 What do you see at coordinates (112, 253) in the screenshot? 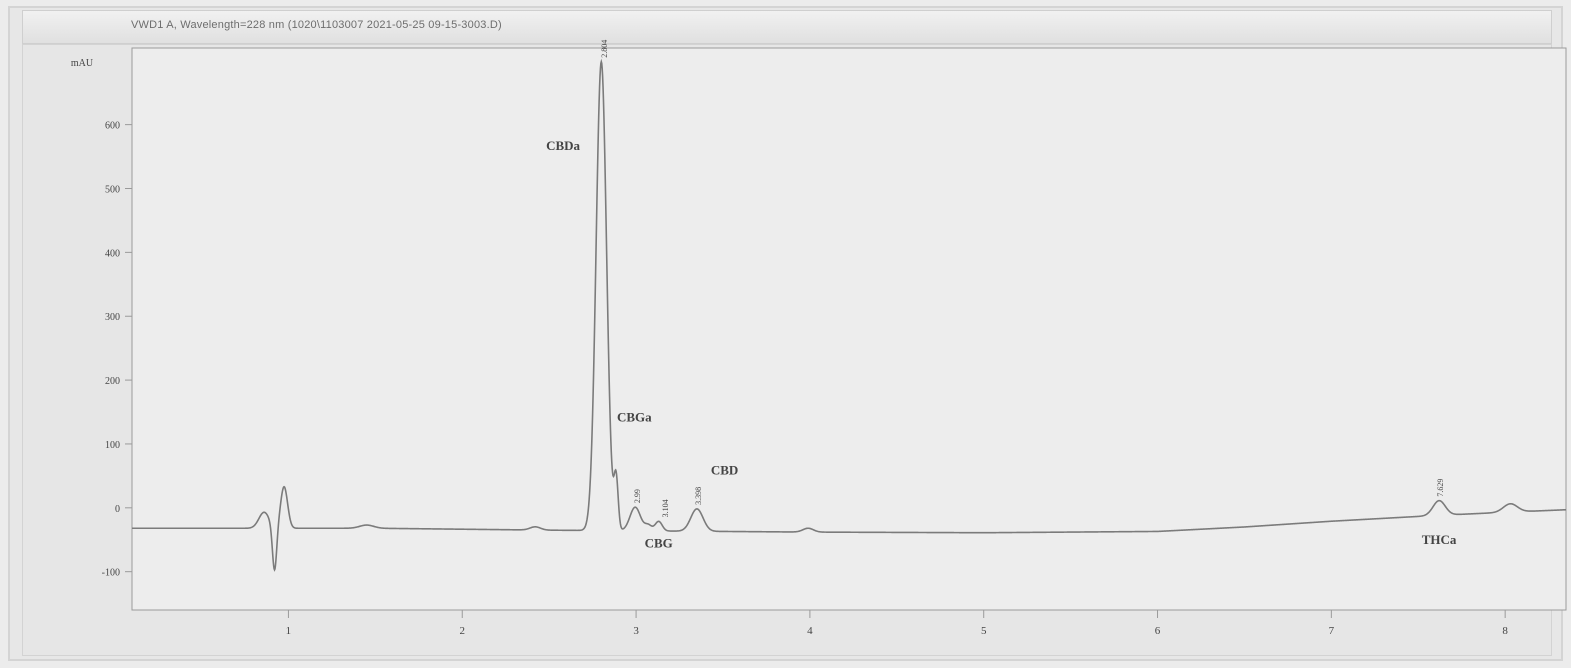
I see `y-tick-label: 400` at bounding box center [112, 253].